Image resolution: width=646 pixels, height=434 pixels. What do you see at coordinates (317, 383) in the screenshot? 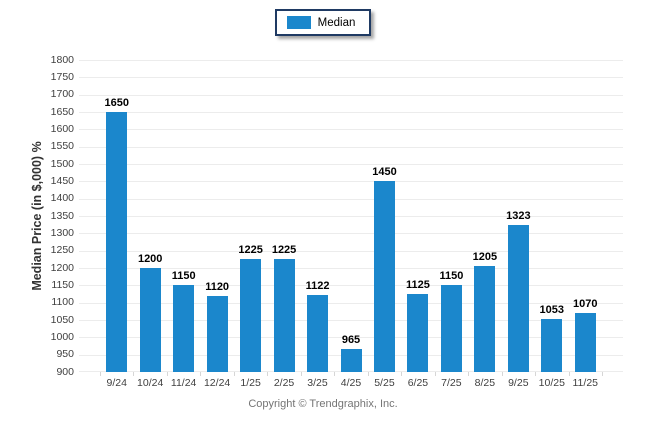
I see `x-tick-label-3-25: 3/25` at bounding box center [317, 383].